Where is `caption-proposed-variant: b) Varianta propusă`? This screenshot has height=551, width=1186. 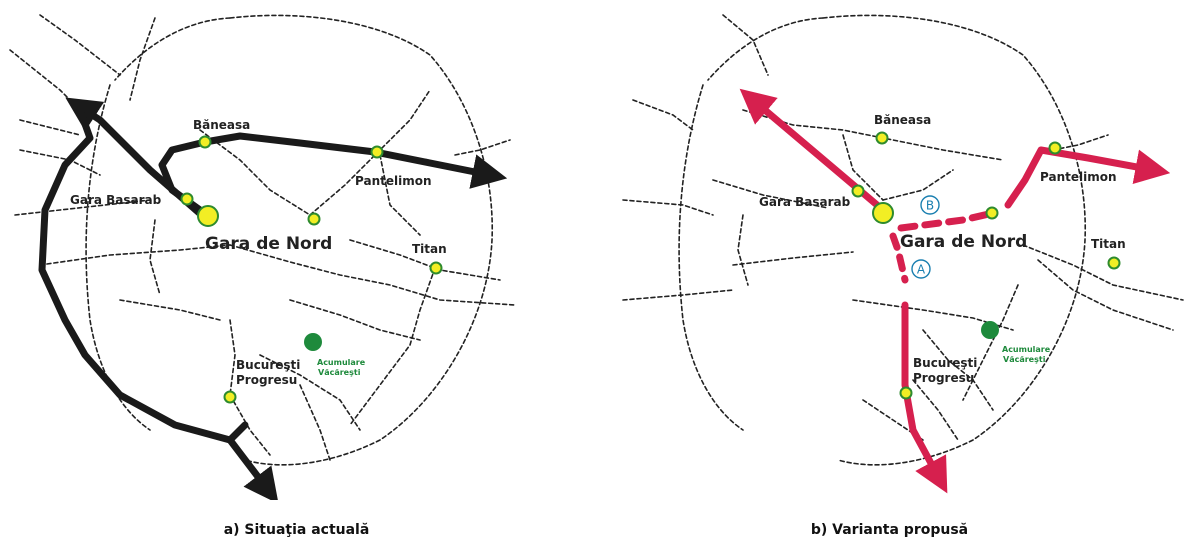 caption-proposed-variant: b) Varianta propusă is located at coordinates (889, 530).